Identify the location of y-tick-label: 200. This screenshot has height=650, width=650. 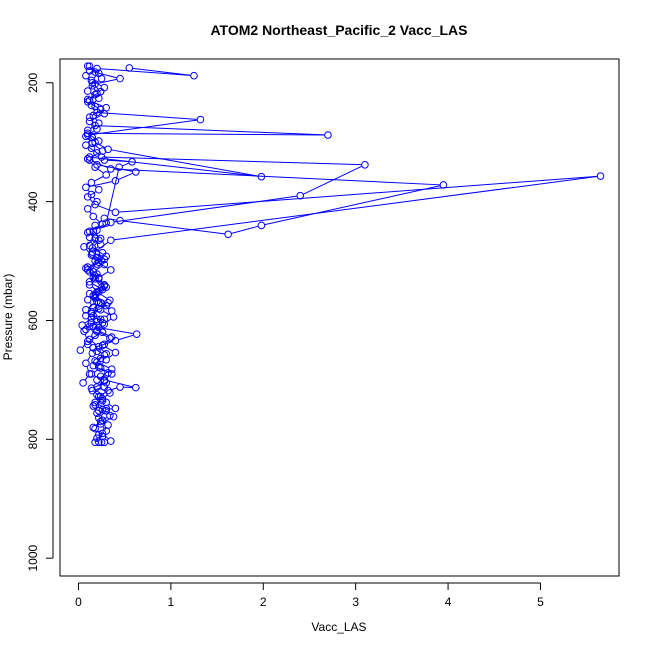
(33, 82).